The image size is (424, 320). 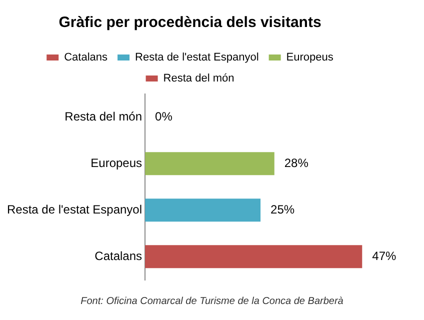 I want to click on y-tick-label: Resta del món, so click(x=103, y=117).